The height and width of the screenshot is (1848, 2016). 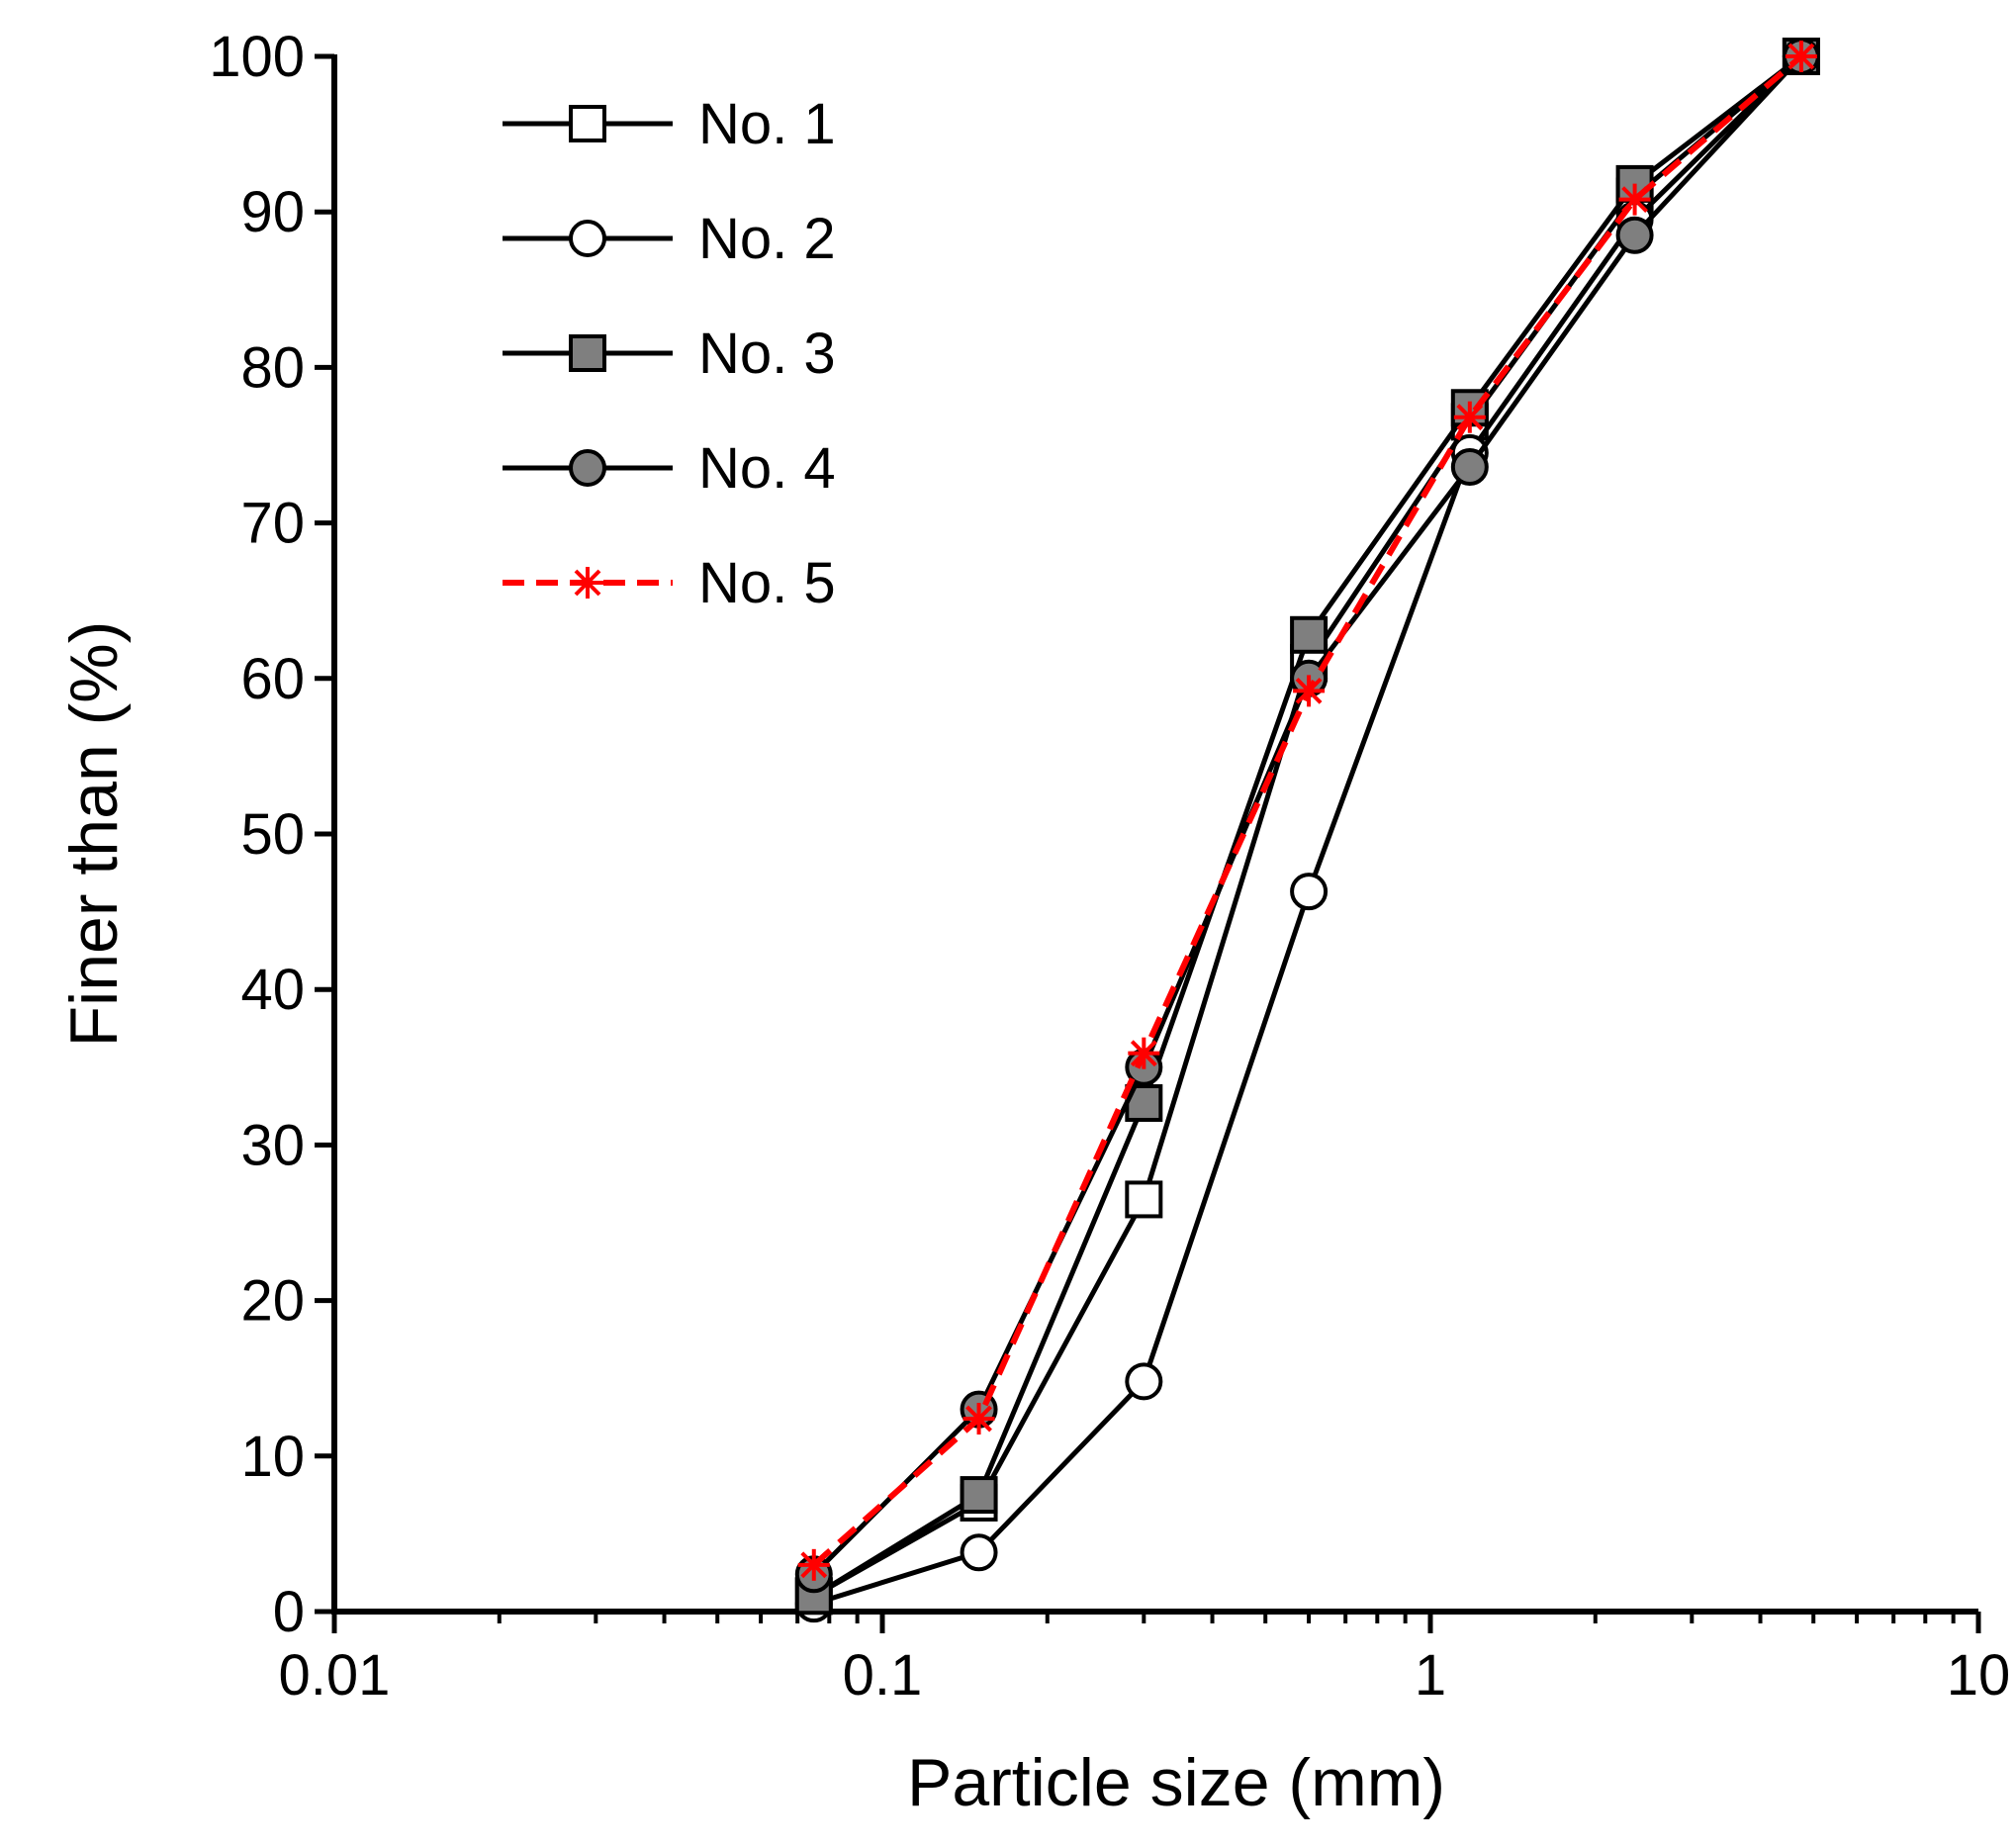 I want to click on x-tick-label: 0.1, so click(x=883, y=1675).